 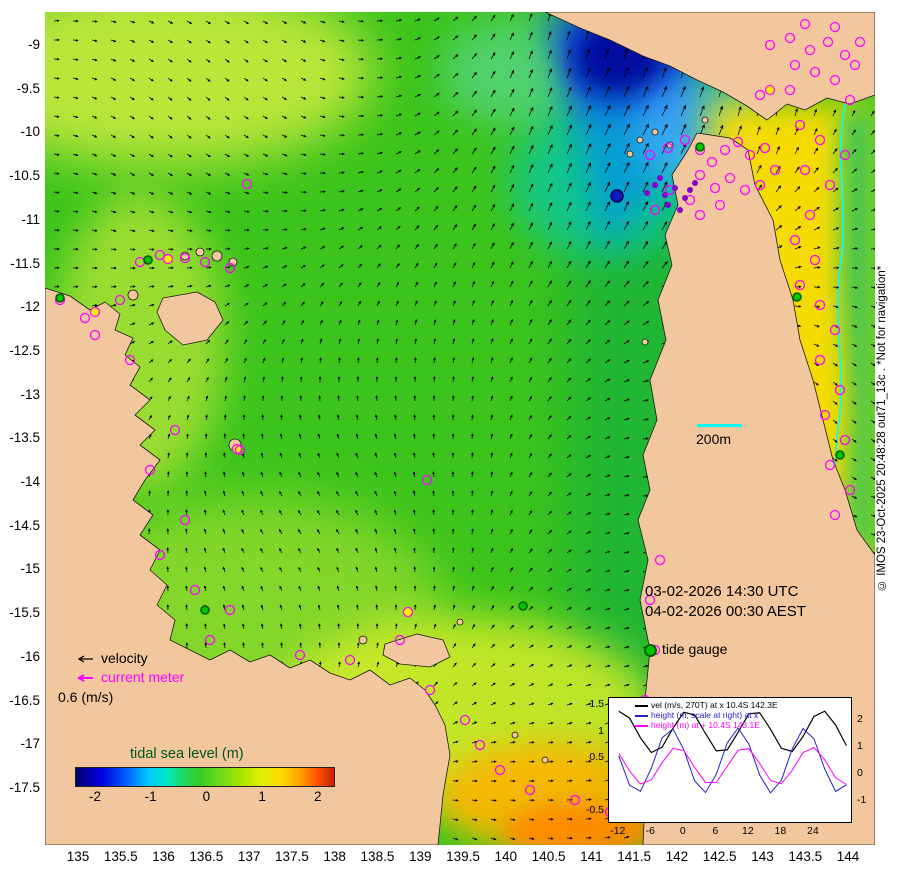 What do you see at coordinates (705, 725) in the screenshot?
I see `height-plus-series-label: height (m) at + 10.4S 143.1E` at bounding box center [705, 725].